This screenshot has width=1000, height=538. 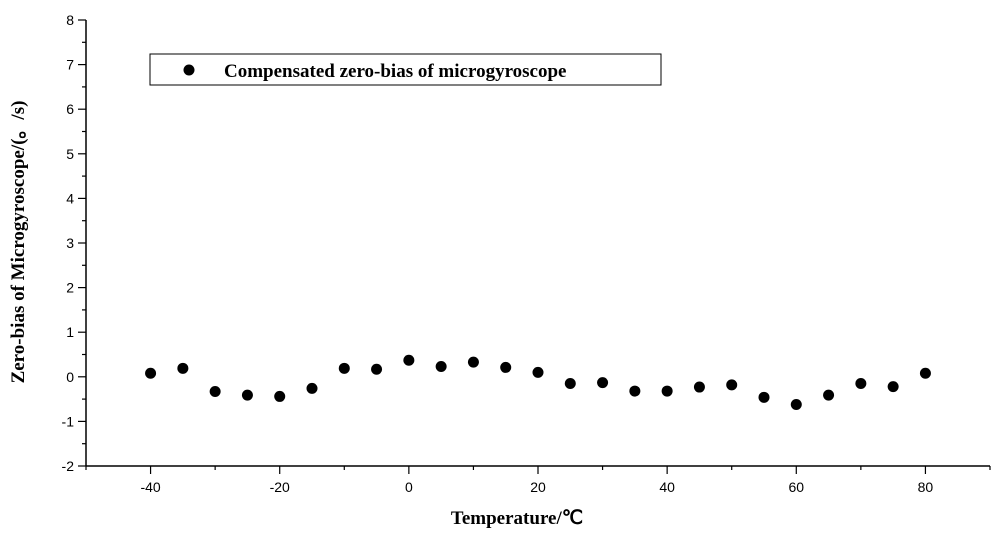 I want to click on y-tick-label: 1, so click(x=70, y=332).